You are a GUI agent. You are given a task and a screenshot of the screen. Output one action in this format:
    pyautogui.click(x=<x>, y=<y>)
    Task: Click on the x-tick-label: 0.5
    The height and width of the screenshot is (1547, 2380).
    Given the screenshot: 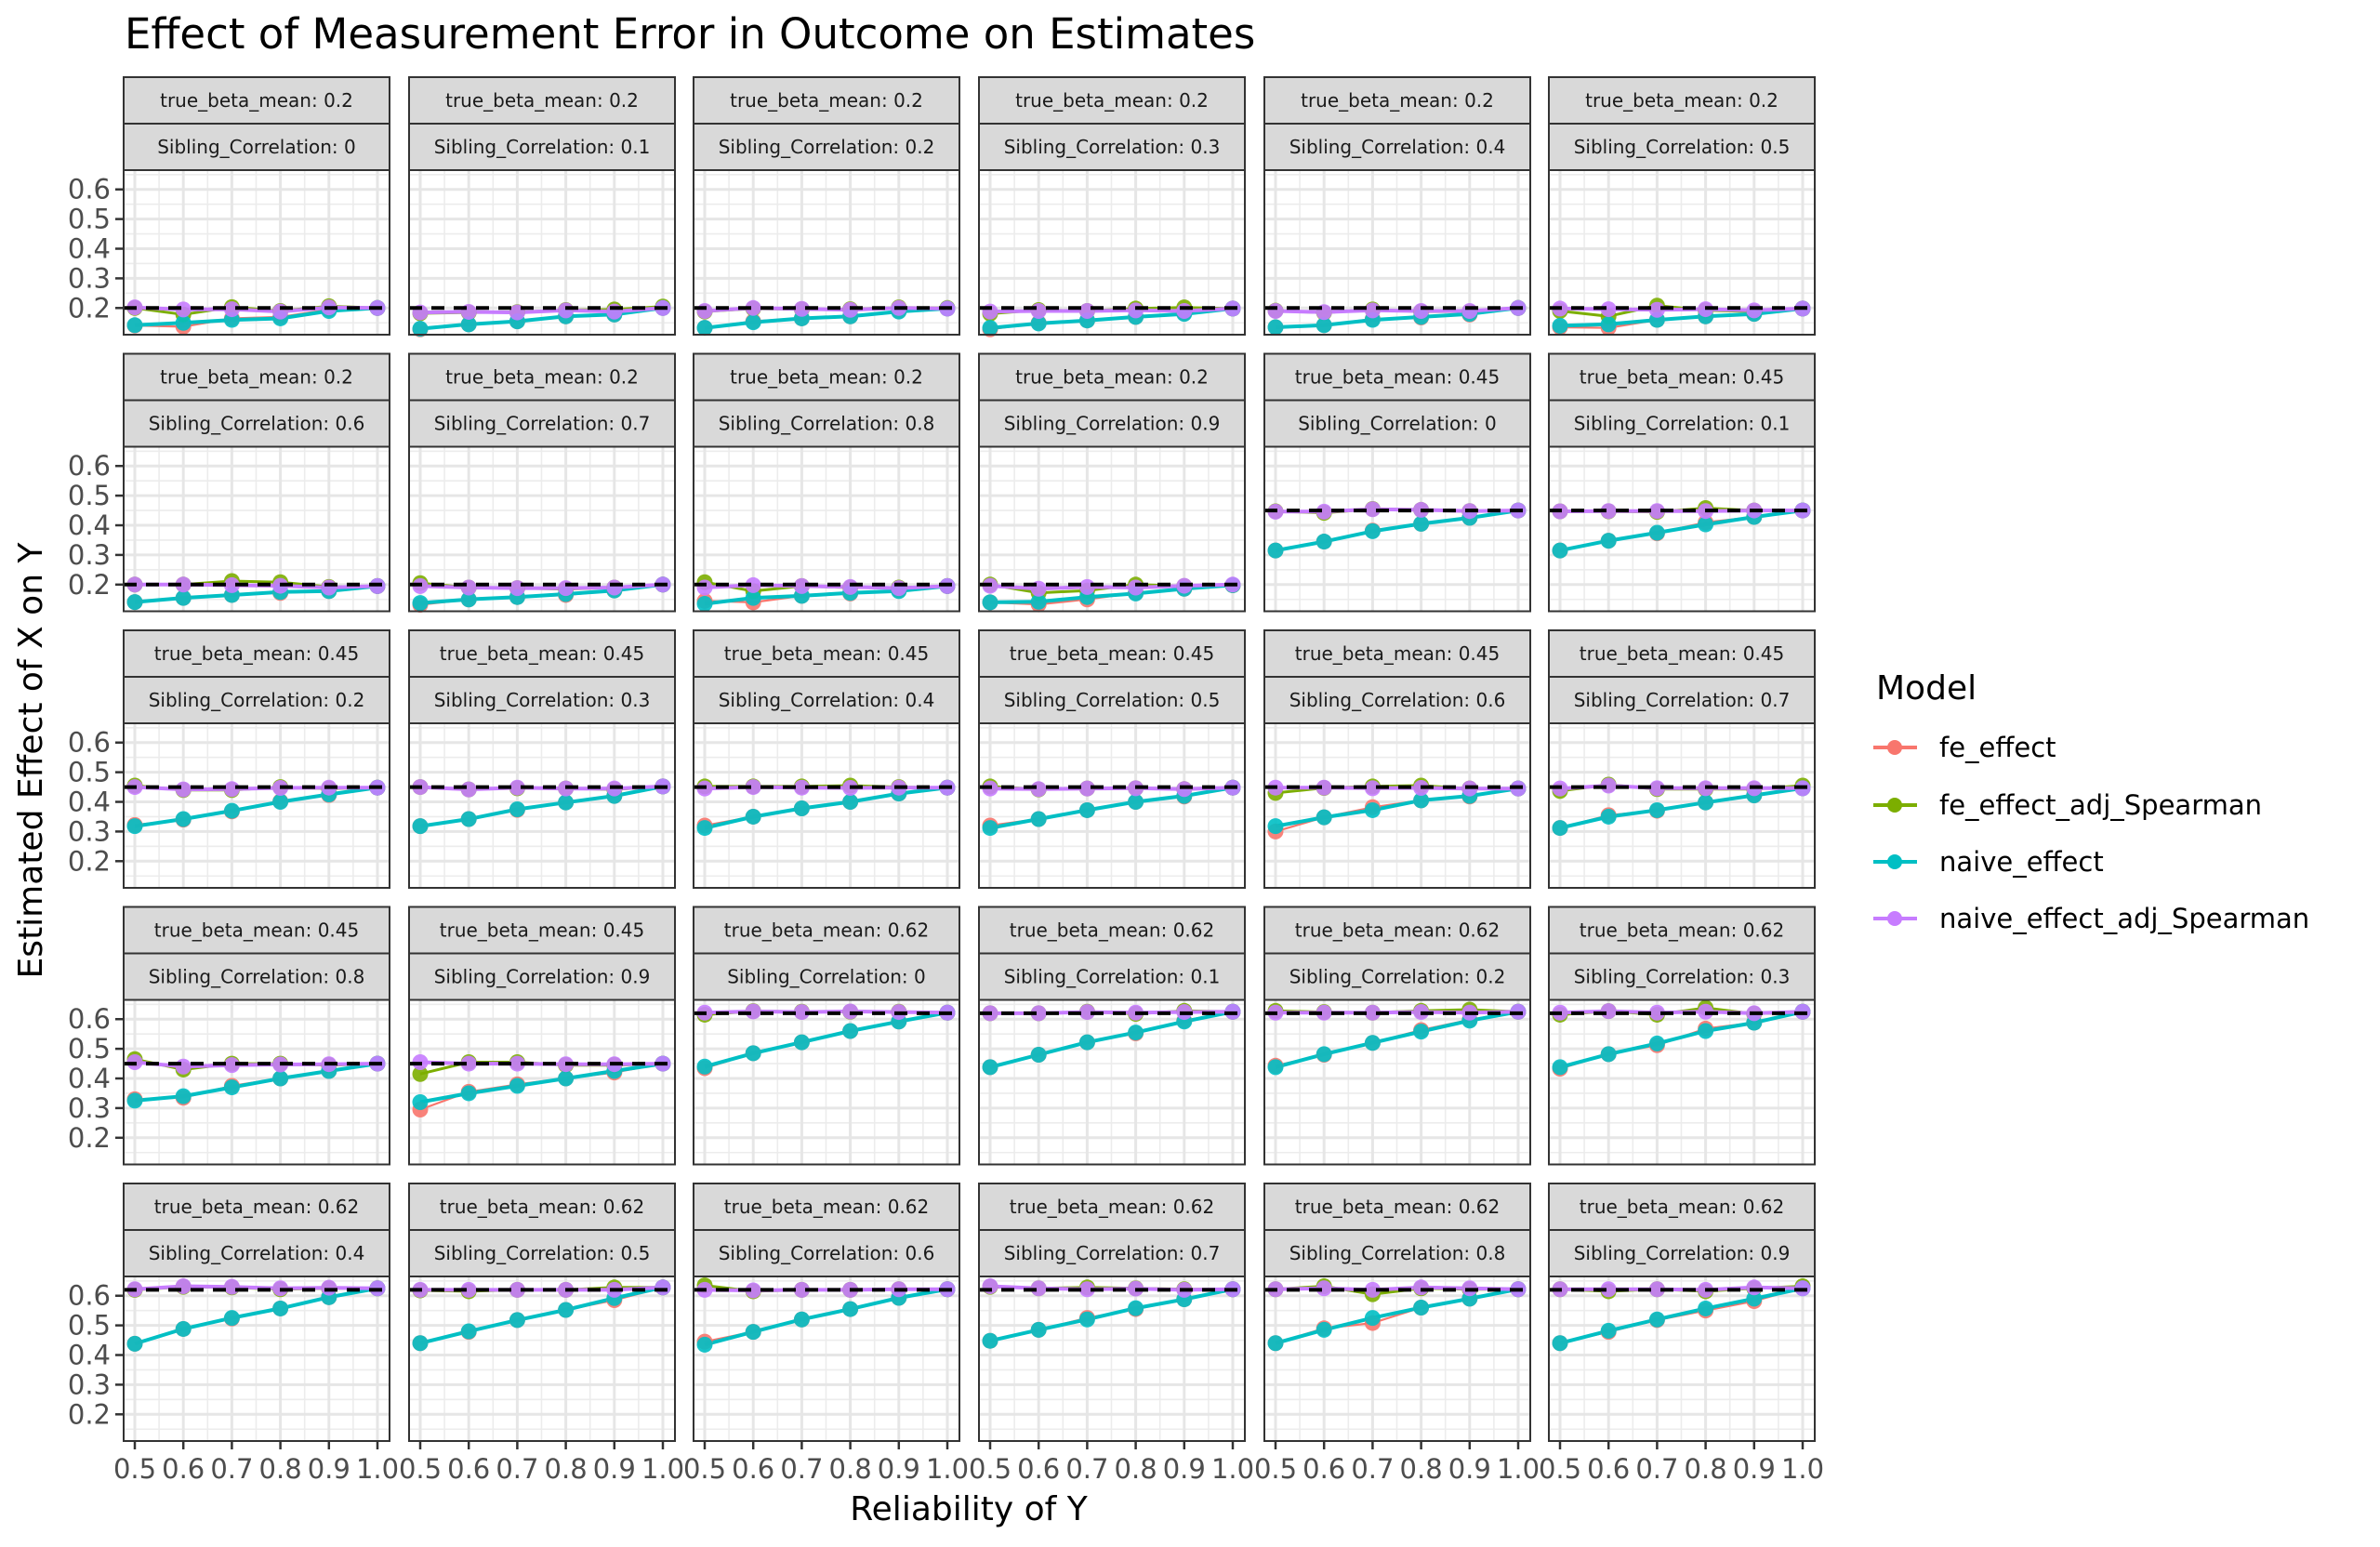 What is the action you would take?
    pyautogui.click(x=704, y=1469)
    